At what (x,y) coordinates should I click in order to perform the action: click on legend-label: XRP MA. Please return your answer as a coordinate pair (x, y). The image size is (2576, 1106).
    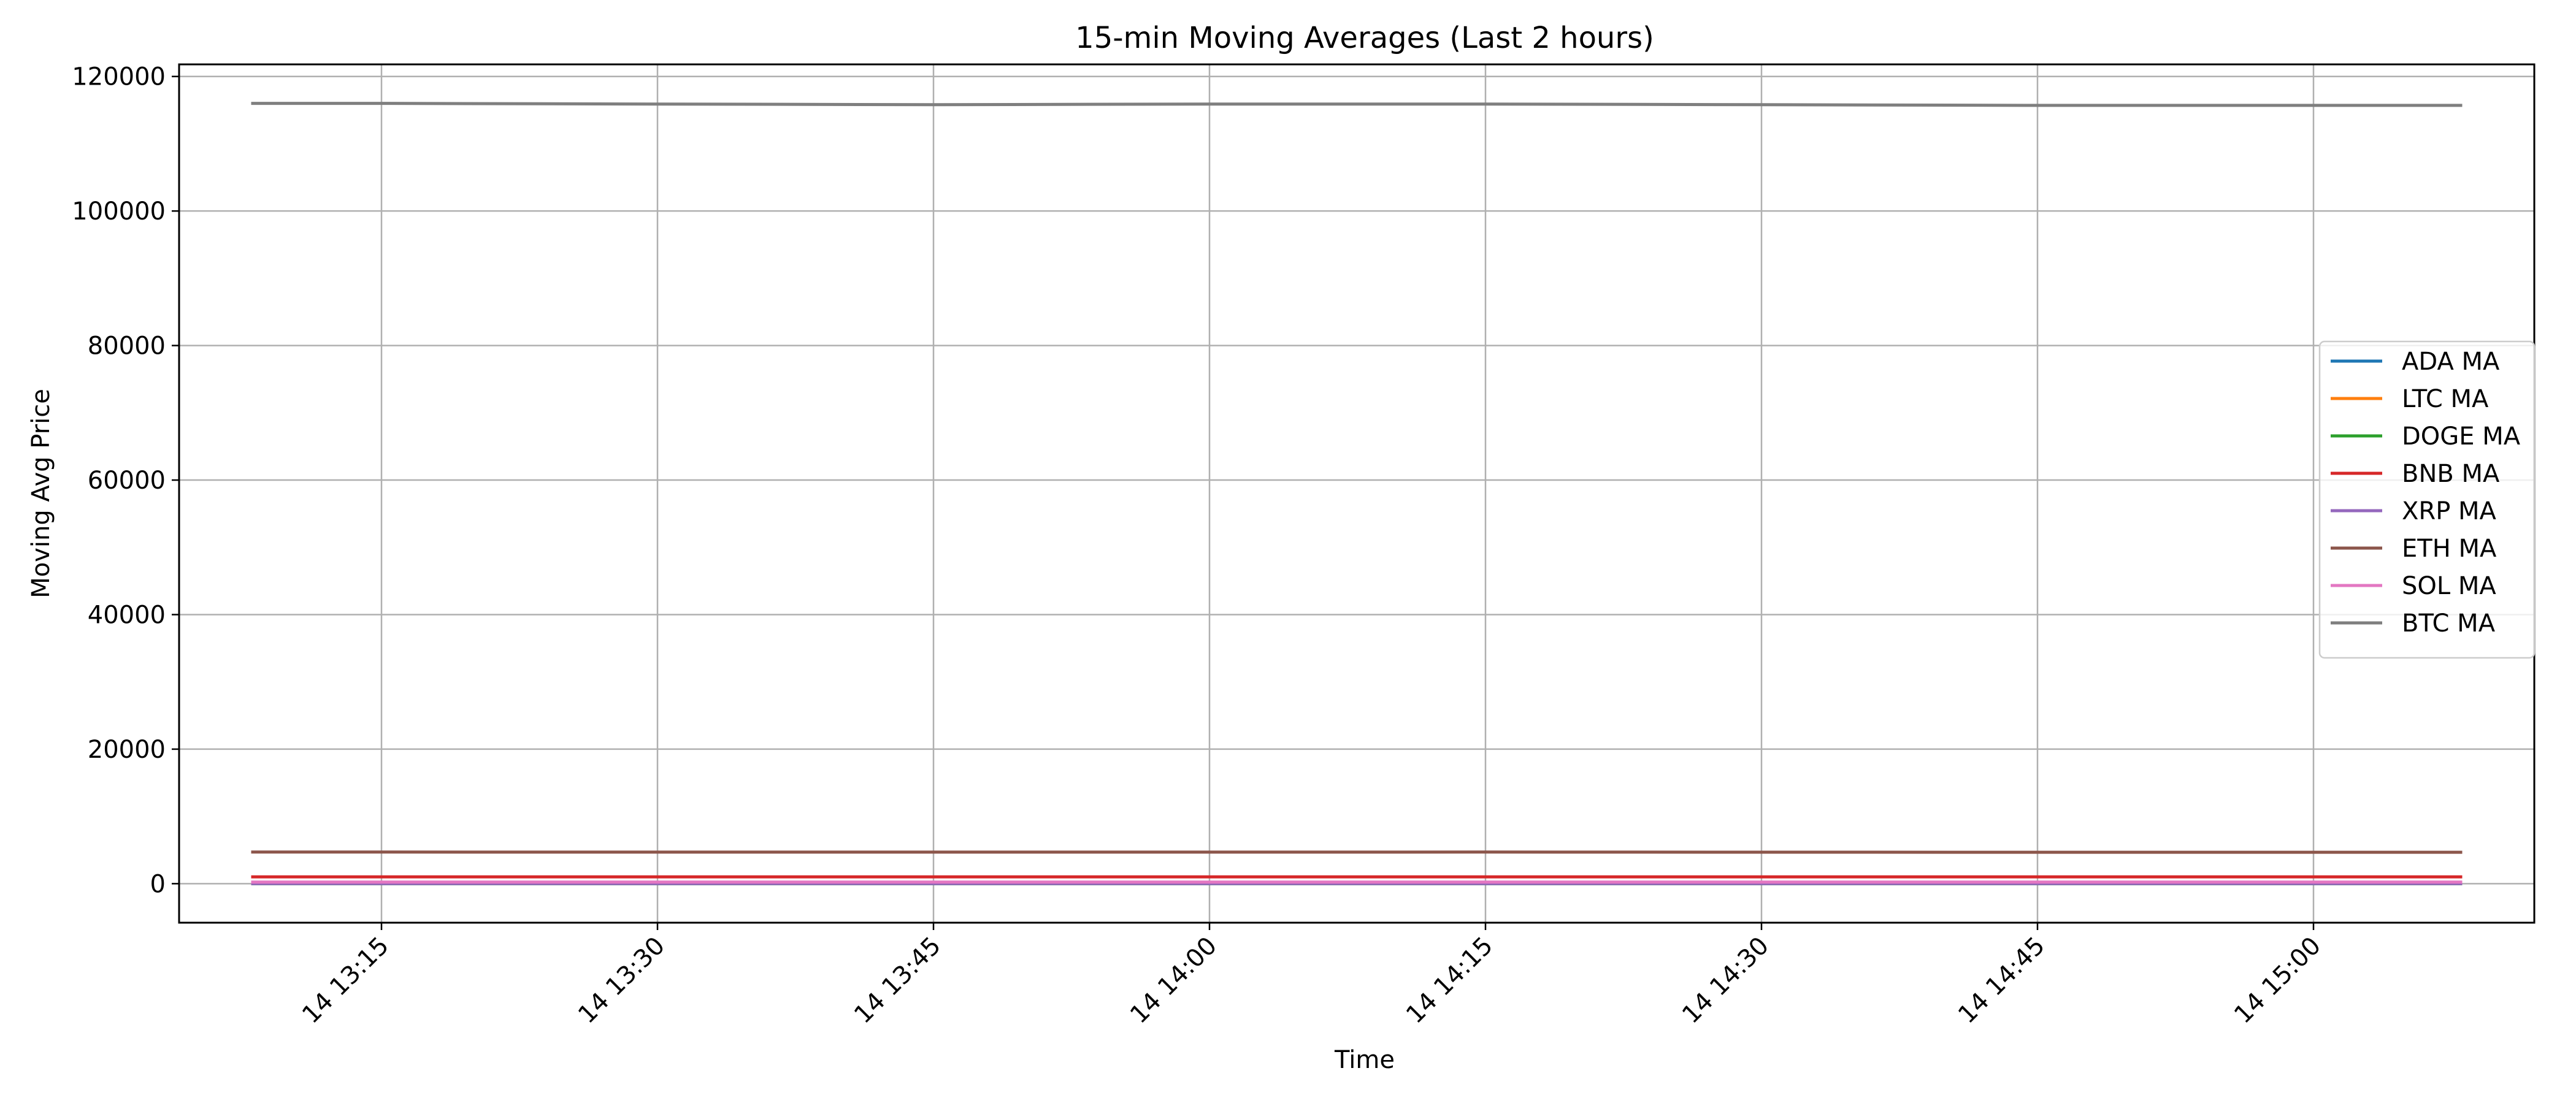
    Looking at the image, I should click on (2449, 511).